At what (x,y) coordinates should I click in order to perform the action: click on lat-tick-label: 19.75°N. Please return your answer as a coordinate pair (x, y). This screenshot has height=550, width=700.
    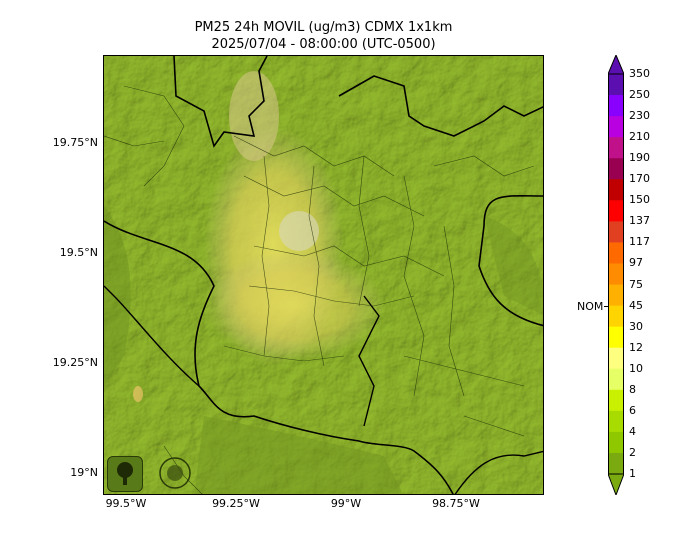
    Looking at the image, I should click on (75, 142).